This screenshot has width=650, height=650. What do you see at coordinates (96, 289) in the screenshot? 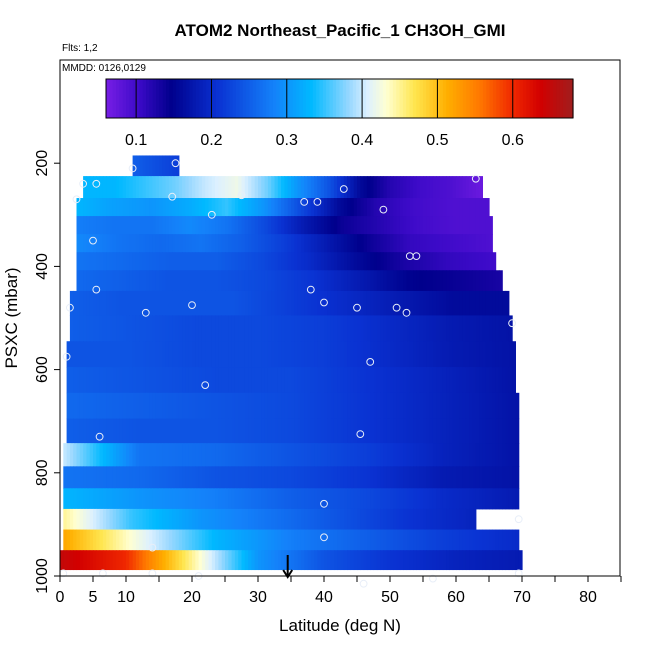
I see `sample-point` at bounding box center [96, 289].